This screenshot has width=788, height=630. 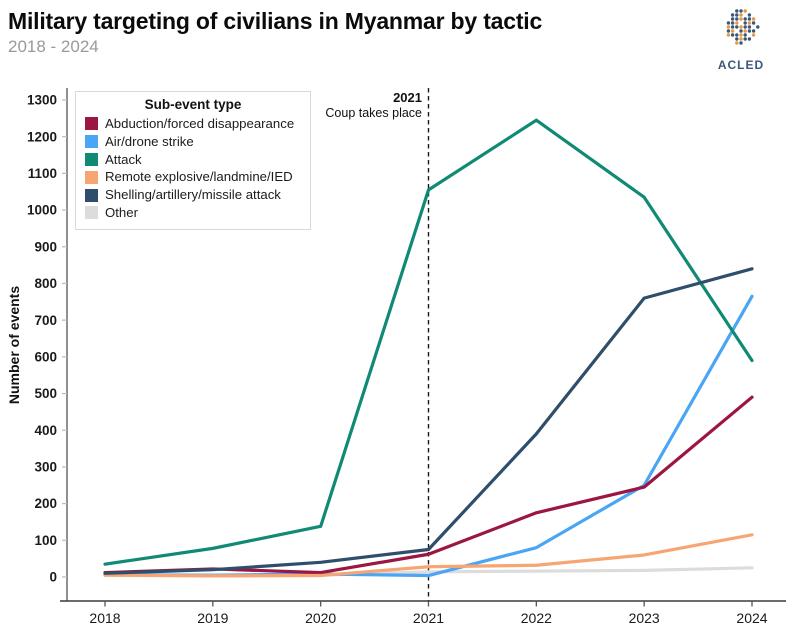 What do you see at coordinates (200, 123) in the screenshot?
I see `legend-label: Abduction/forced disappearance` at bounding box center [200, 123].